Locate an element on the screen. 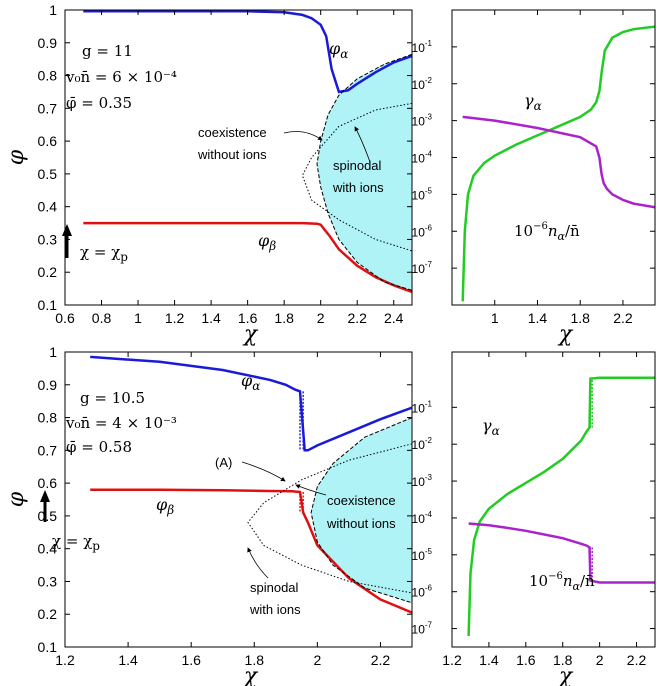  label-phi-beta-top: φβ is located at coordinates (267, 242).